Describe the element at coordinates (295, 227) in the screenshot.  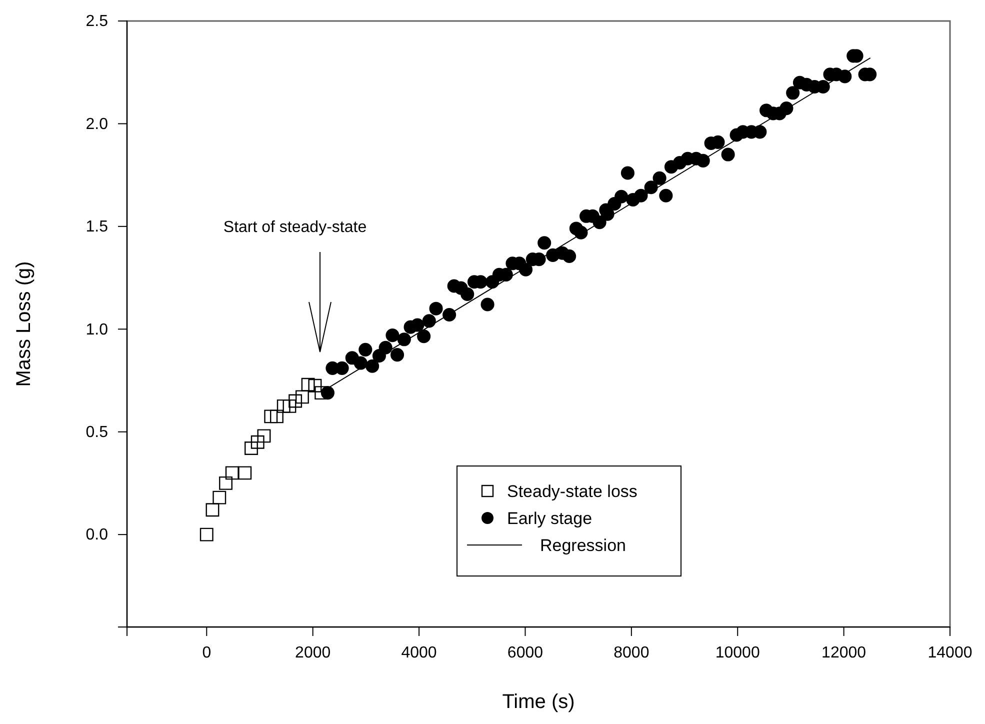
I see `annotation: Start of steady-state` at that location.